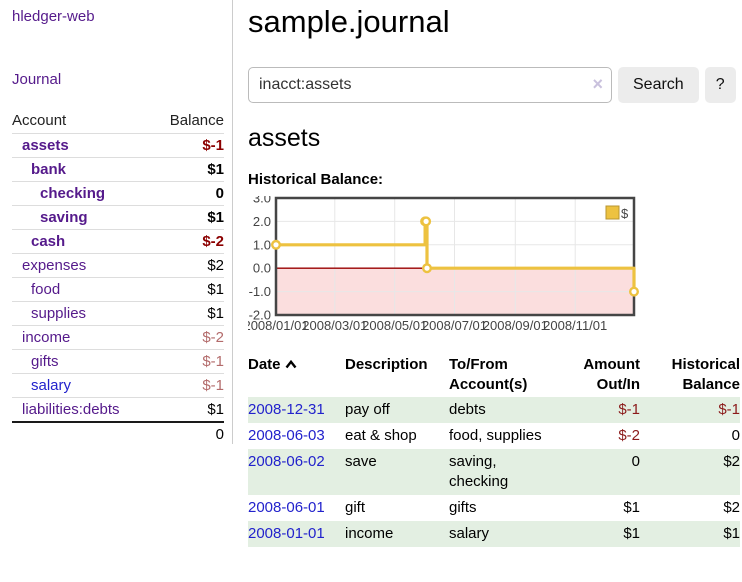 The image size is (742, 582). I want to click on account-row: liabilities:debts $1, so click(118, 410).